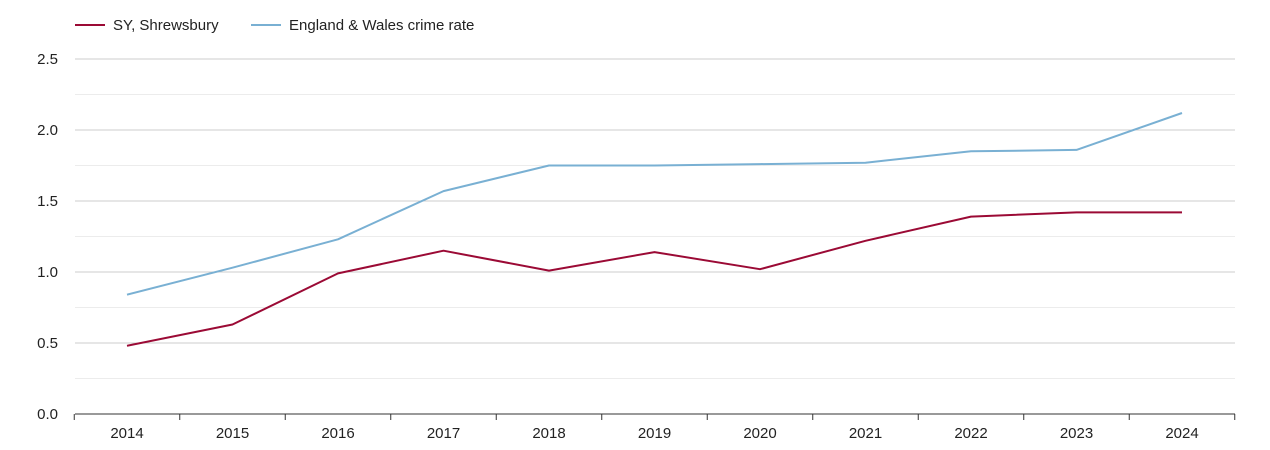 The width and height of the screenshot is (1270, 450). I want to click on x-tick-label: 2018, so click(548, 433).